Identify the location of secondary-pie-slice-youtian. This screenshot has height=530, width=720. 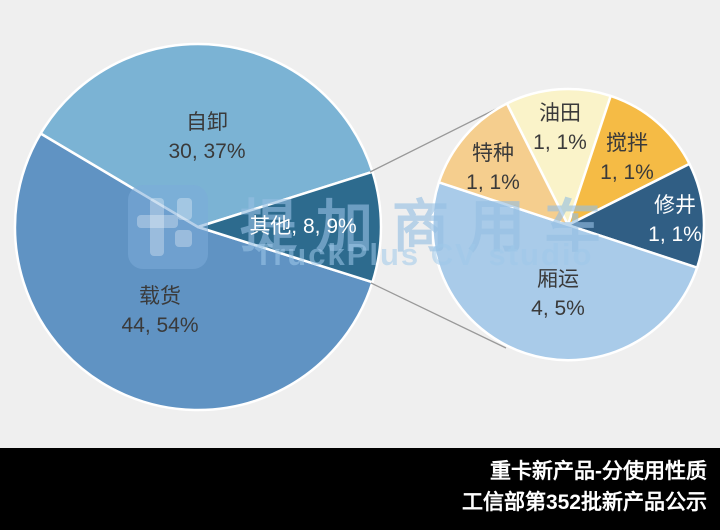
(558, 157).